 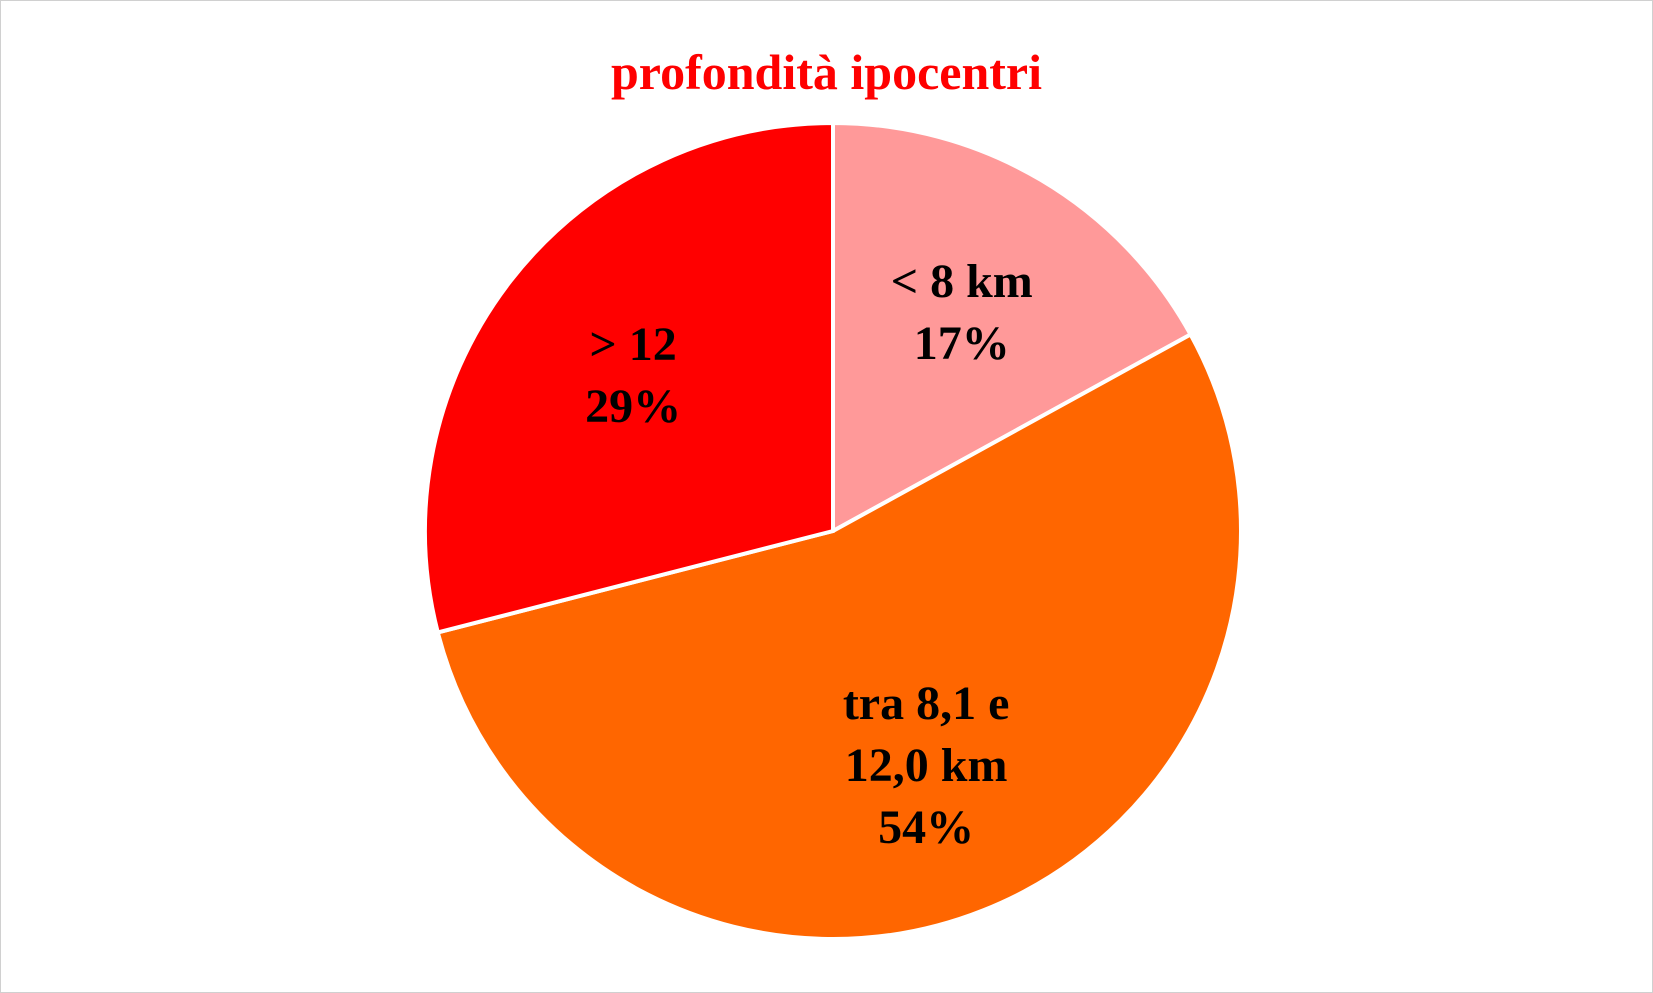 I want to click on slice-value: 54%, so click(x=926, y=828).